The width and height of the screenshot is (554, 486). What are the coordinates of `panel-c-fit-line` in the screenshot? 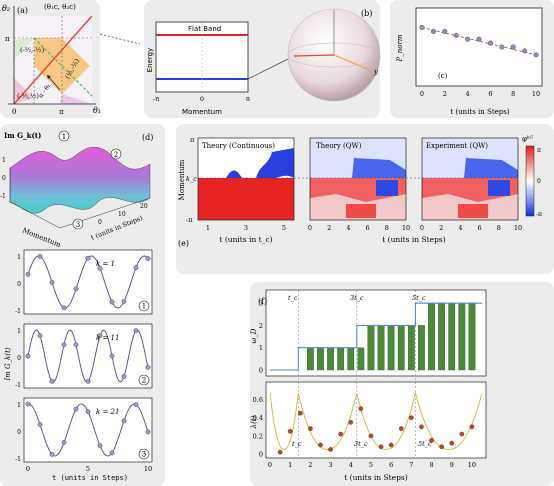 It's located at (479, 41).